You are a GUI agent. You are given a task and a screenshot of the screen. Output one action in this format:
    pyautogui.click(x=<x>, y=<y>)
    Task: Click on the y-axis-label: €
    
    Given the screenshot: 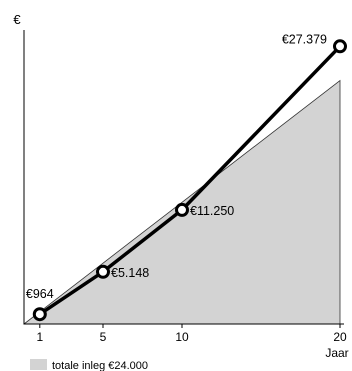 What is the action you would take?
    pyautogui.click(x=17, y=19)
    